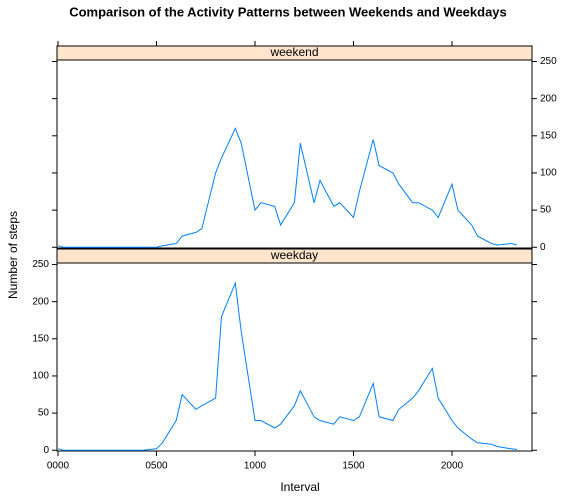 Image resolution: width=576 pixels, height=504 pixels. I want to click on x-axis-label: Interval, so click(299, 487).